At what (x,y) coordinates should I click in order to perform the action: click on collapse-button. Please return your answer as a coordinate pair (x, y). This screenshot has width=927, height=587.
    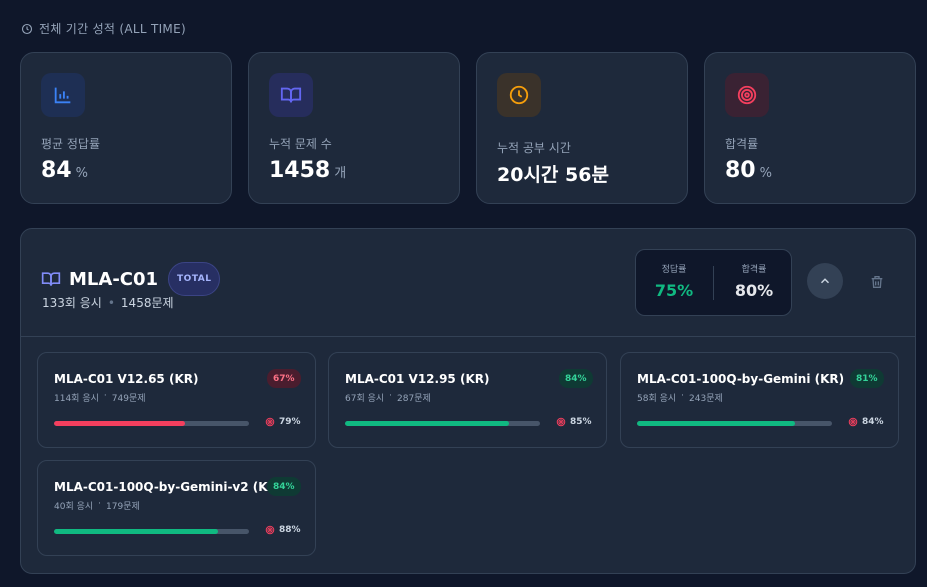
    Looking at the image, I should click on (825, 281).